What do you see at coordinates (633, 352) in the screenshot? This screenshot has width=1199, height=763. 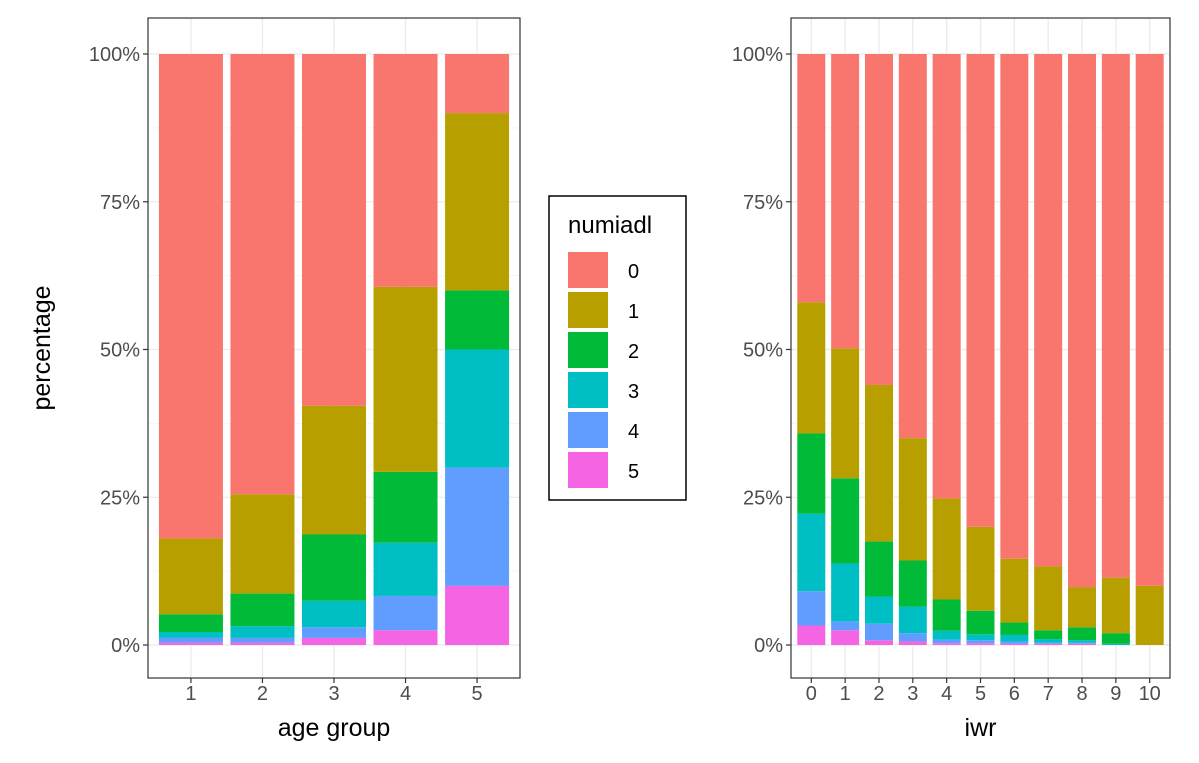 I see `legend-label-2: 2` at bounding box center [633, 352].